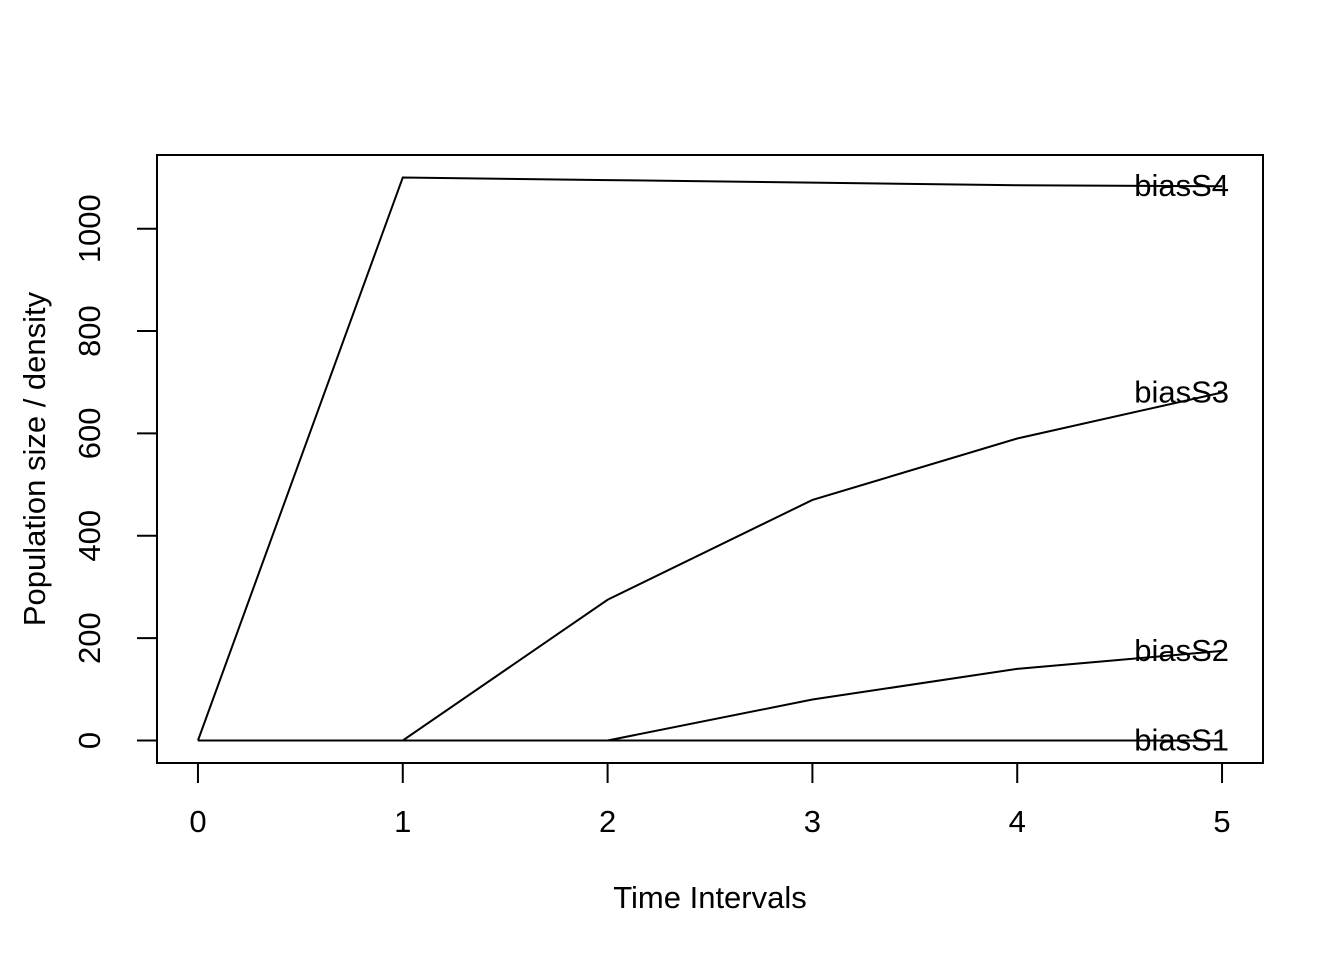 This screenshot has width=1344, height=965. Describe the element at coordinates (89, 638) in the screenshot. I see `y-tick-label: 200` at that location.